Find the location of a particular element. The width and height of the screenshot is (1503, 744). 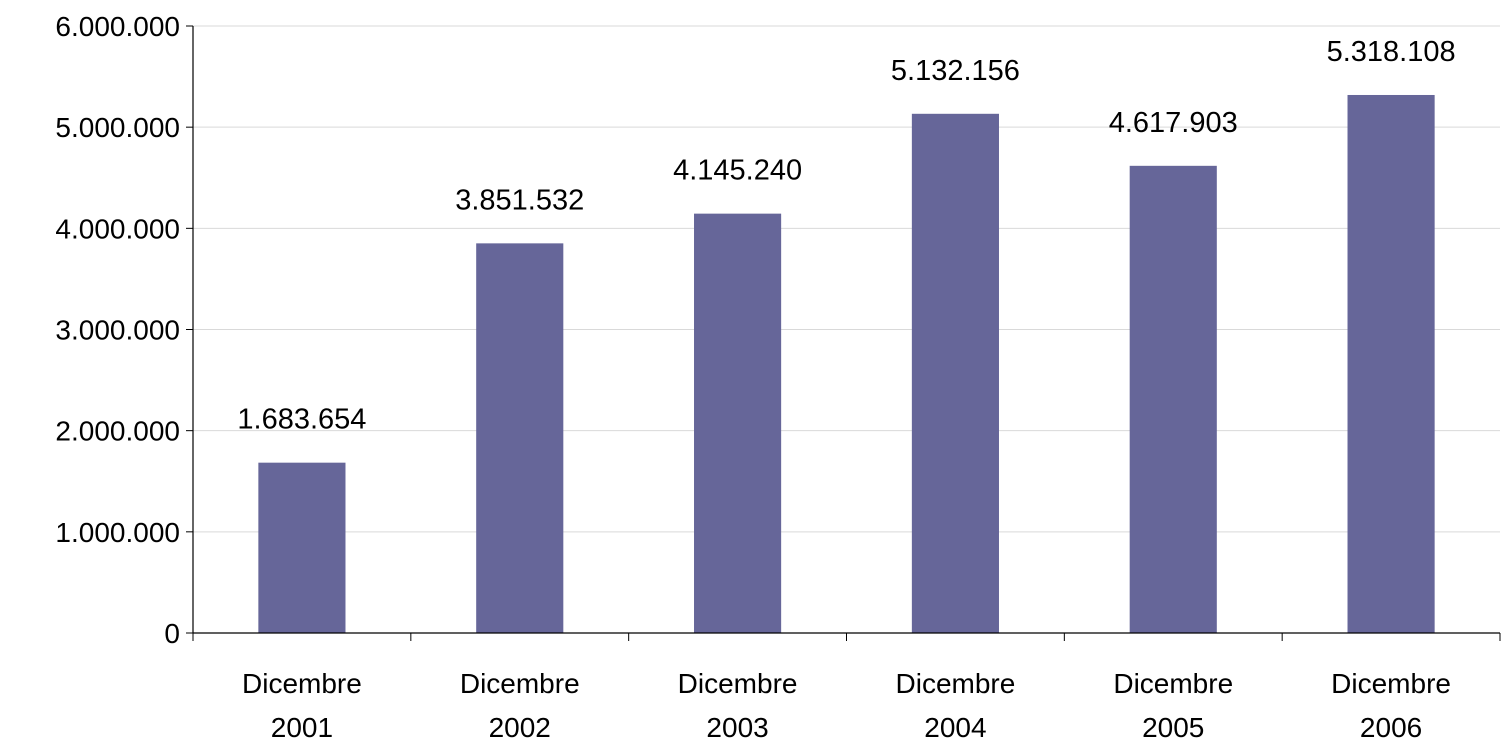

data-label: 4.617.903 is located at coordinates (1173, 123).